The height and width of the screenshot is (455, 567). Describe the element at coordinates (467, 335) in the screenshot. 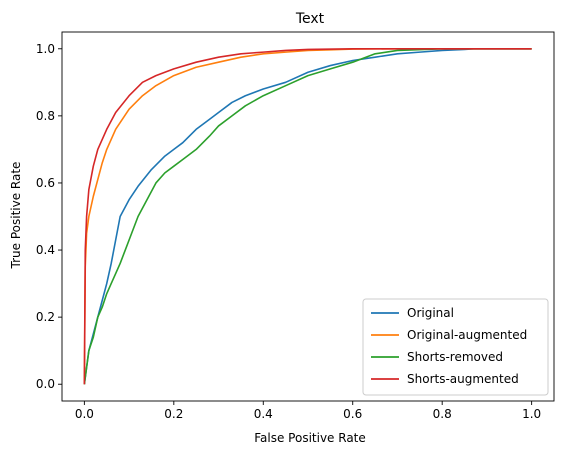

I see `legend-entry-label: Original-augmented` at that location.